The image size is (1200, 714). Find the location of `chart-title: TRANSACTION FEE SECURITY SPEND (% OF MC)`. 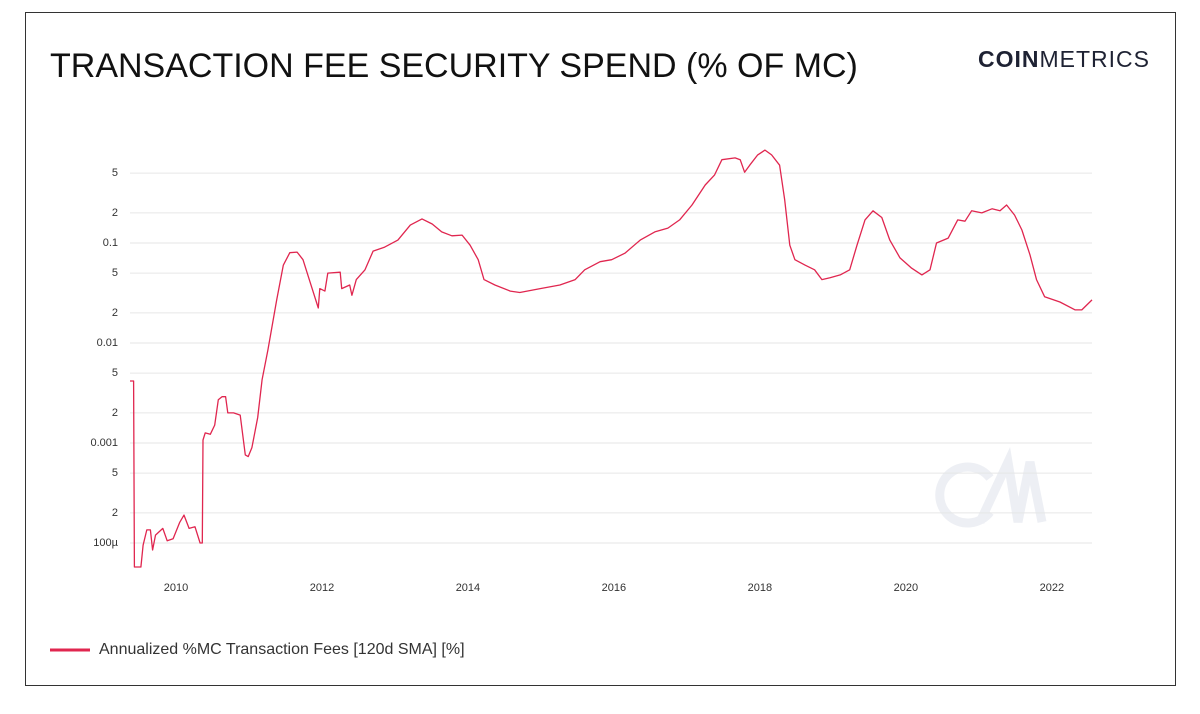

chart-title: TRANSACTION FEE SECURITY SPEND (% OF MC) is located at coordinates (454, 66).